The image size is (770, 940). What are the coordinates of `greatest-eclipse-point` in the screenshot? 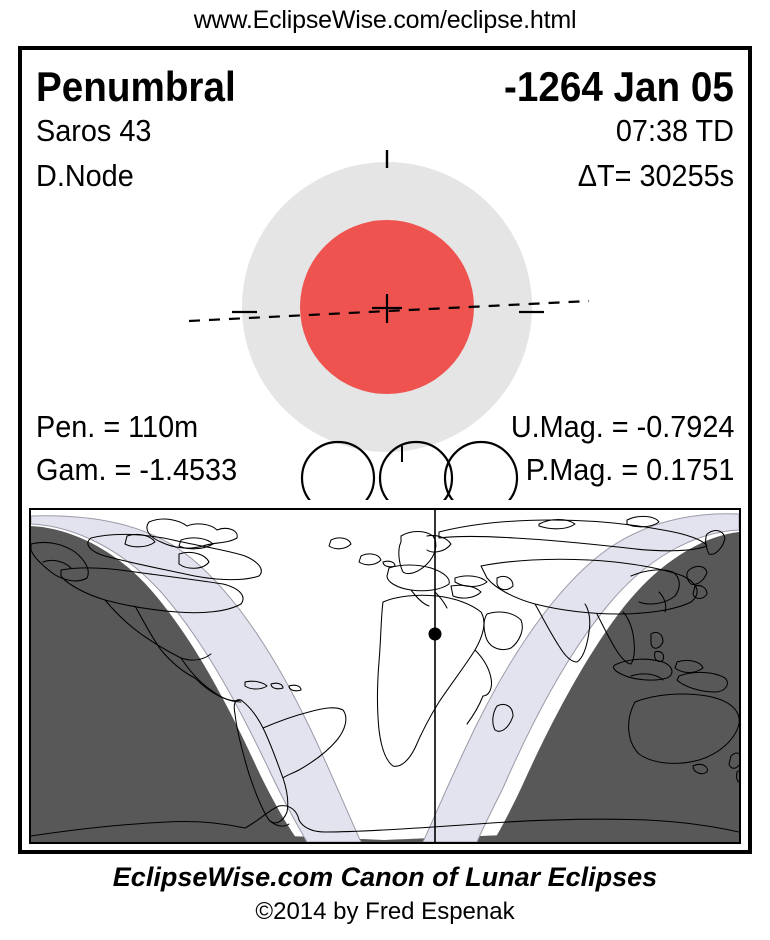 It's located at (435, 634).